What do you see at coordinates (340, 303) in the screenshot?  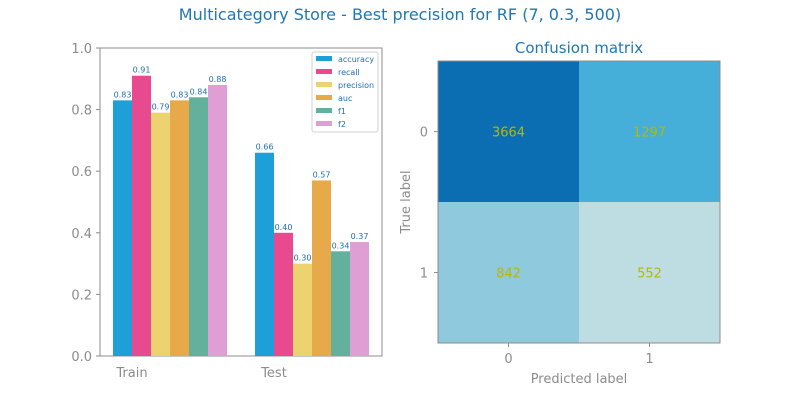 I see `bar-f1-test` at bounding box center [340, 303].